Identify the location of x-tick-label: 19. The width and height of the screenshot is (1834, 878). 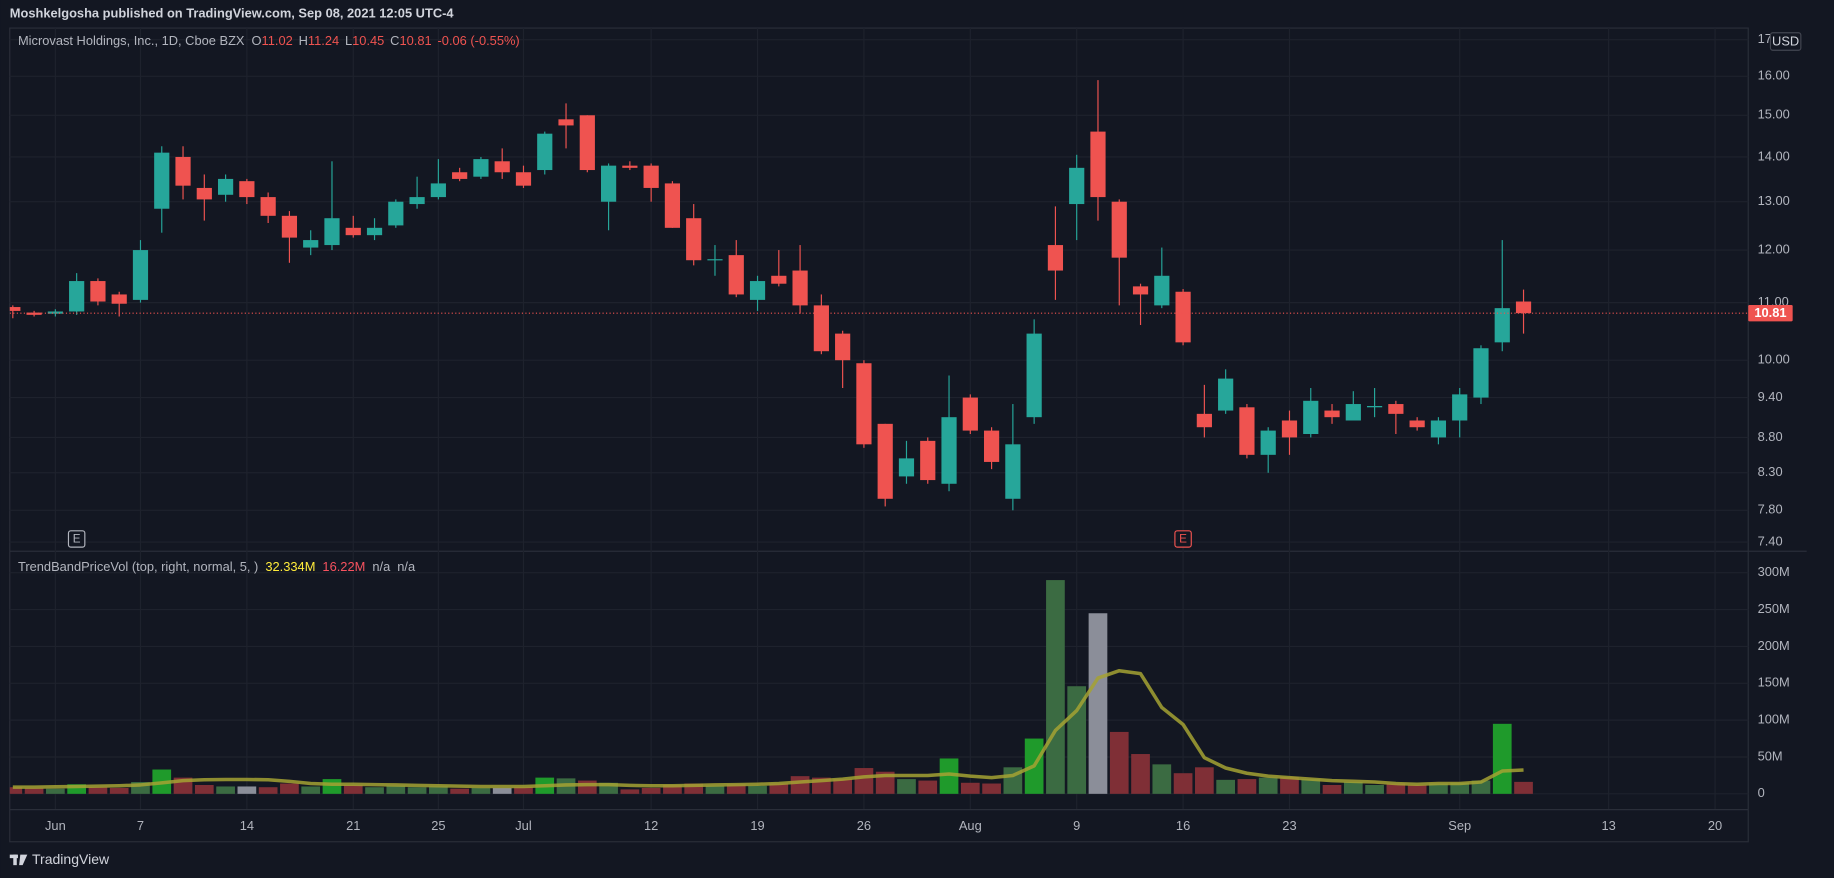
(757, 825).